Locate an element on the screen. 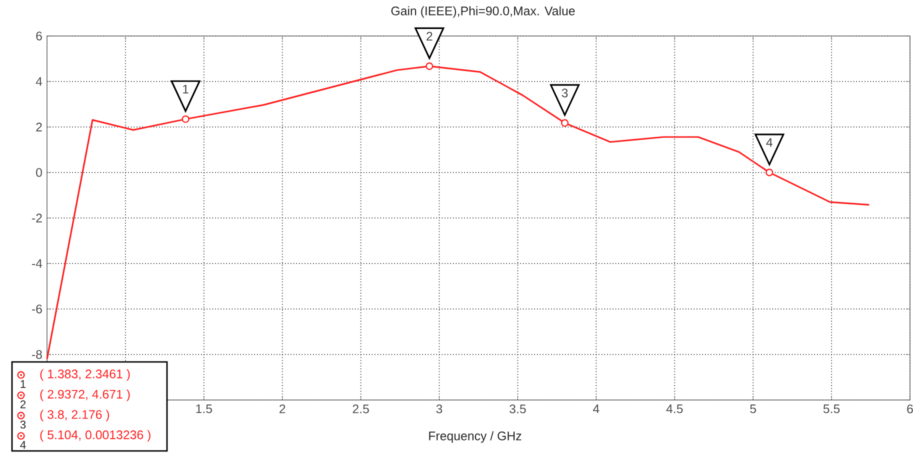 This screenshot has width=913, height=453. x-tick-label: 5 is located at coordinates (753, 409).